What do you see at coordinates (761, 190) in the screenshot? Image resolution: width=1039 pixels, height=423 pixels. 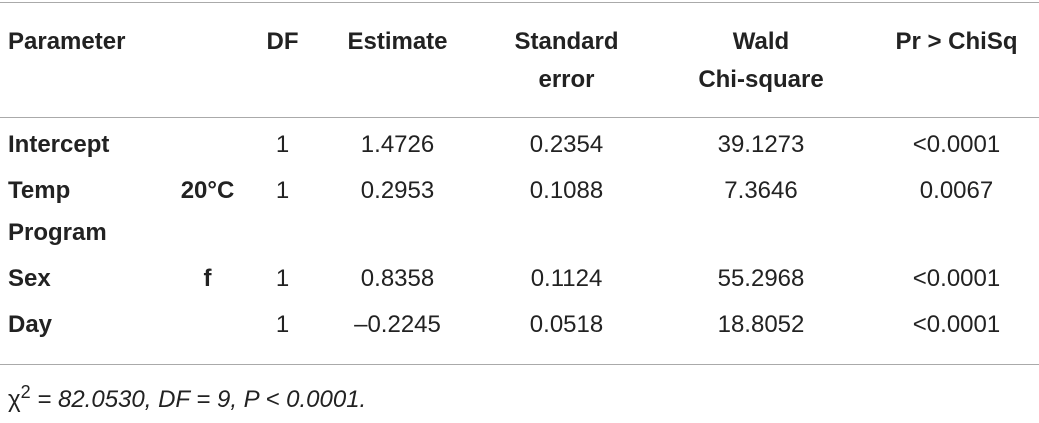 I see `cell: 7.3646` at bounding box center [761, 190].